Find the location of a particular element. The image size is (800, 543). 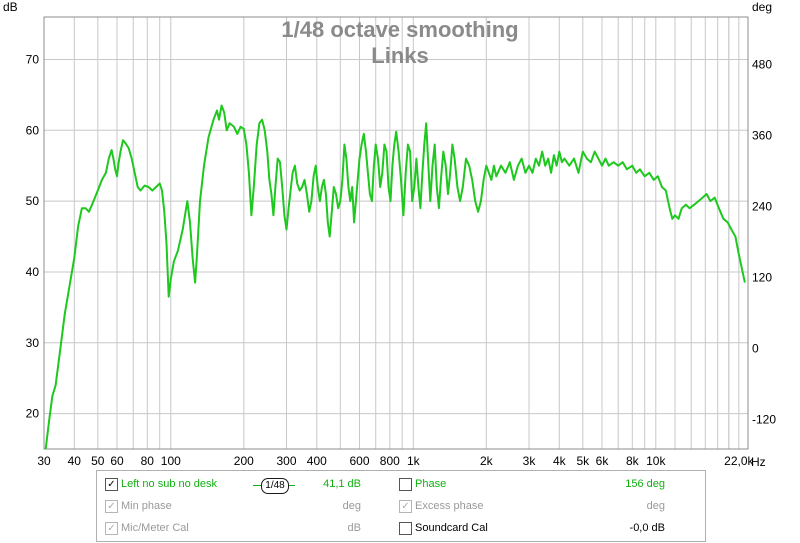

min-phase-checkbox: ✓ is located at coordinates (111, 506).